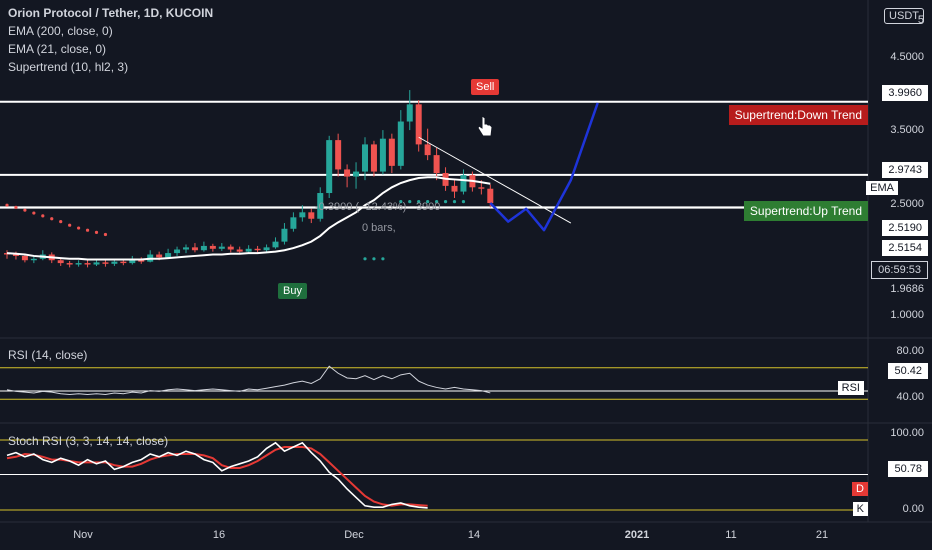  What do you see at coordinates (292, 291) in the screenshot?
I see `buy-signal-badge: Buy` at bounding box center [292, 291].